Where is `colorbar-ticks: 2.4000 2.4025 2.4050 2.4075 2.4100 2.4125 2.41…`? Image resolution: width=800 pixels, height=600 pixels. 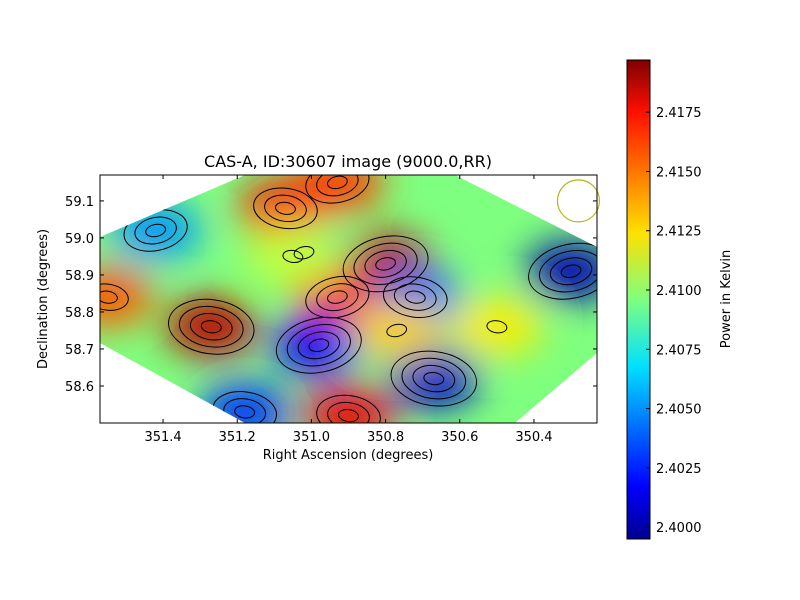 colorbar-ticks: 2.4000 2.4025 2.4050 2.4075 2.4100 2.4125 2.41… is located at coordinates (674, 321).